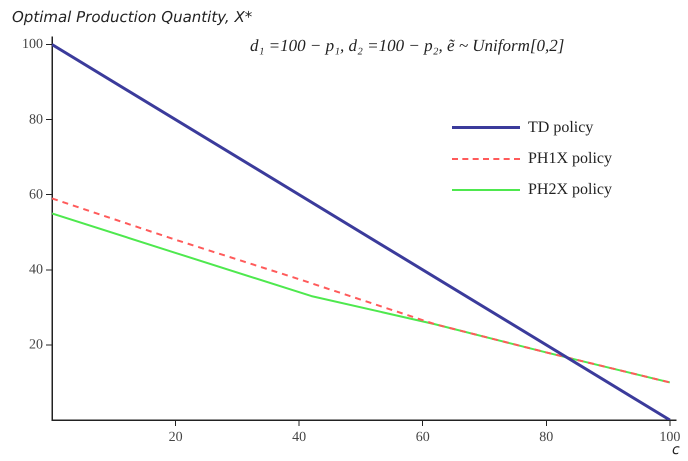 This screenshot has height=461, width=688. What do you see at coordinates (36, 270) in the screenshot?
I see `y-tick-label: 40` at bounding box center [36, 270].